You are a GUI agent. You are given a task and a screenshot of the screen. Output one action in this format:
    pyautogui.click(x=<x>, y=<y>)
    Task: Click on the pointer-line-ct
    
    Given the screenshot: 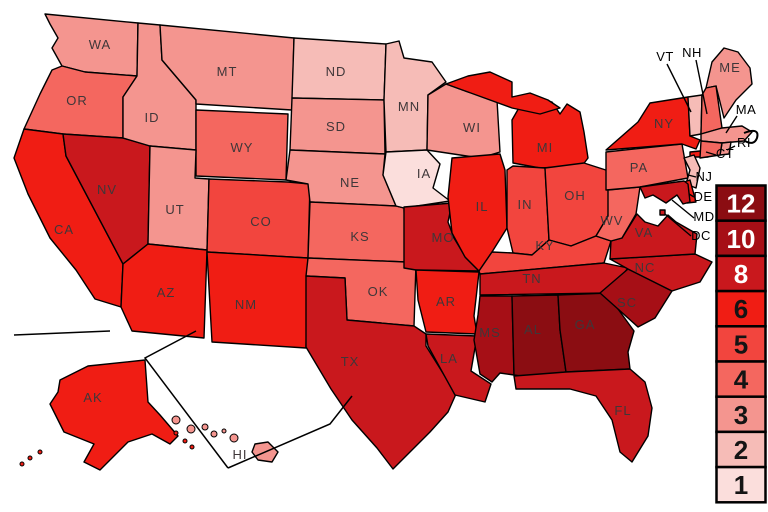 What is the action you would take?
    pyautogui.click(x=711, y=153)
    